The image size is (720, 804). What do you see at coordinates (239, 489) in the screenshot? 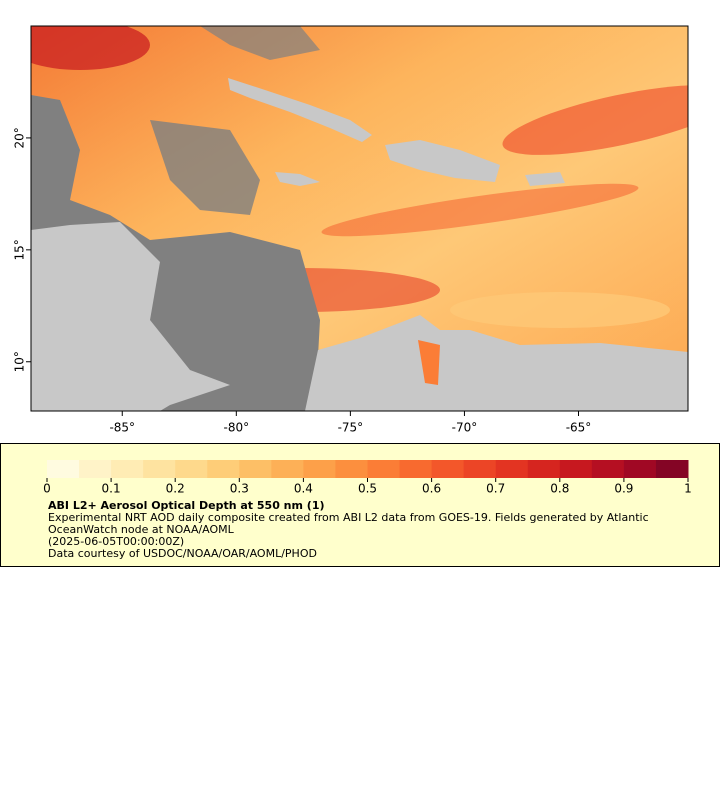
I see `colorbar-tick-label: 0.3` at bounding box center [239, 489].